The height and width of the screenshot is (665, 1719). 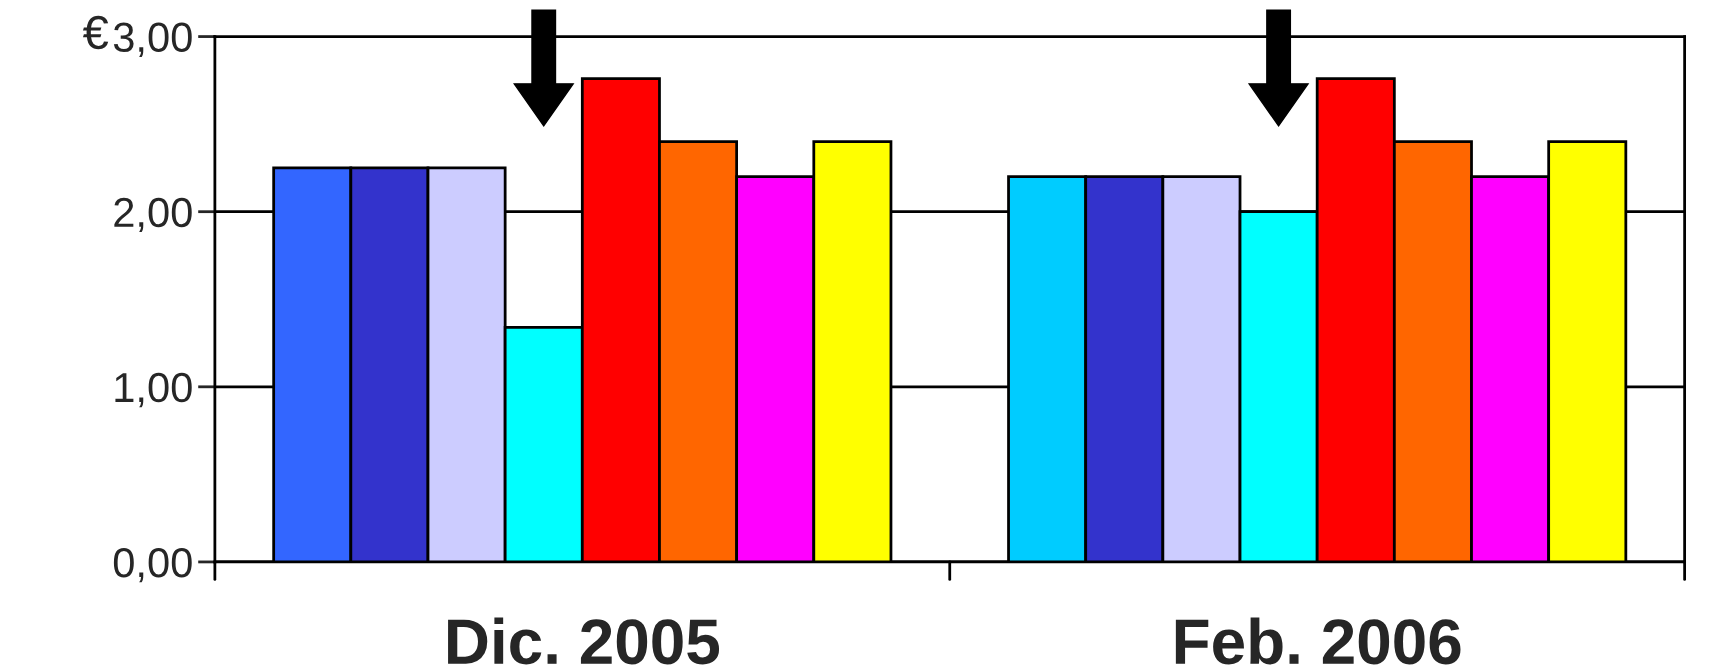 What do you see at coordinates (152, 39) in the screenshot?
I see `y-tick-label: 3,00` at bounding box center [152, 39].